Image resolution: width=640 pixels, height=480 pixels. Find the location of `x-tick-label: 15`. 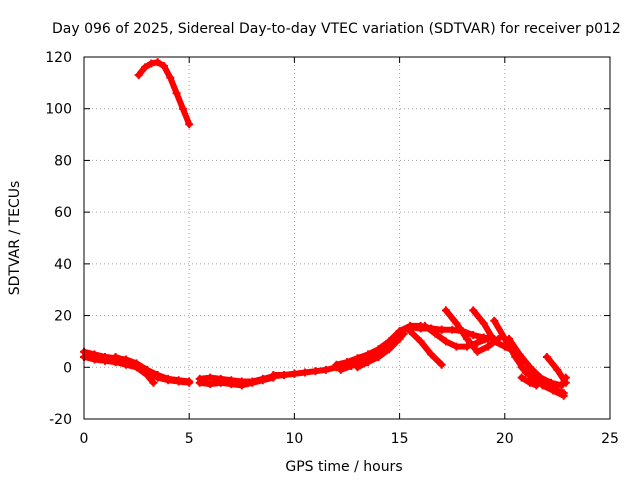

x-tick-label: 15 is located at coordinates (400, 439).